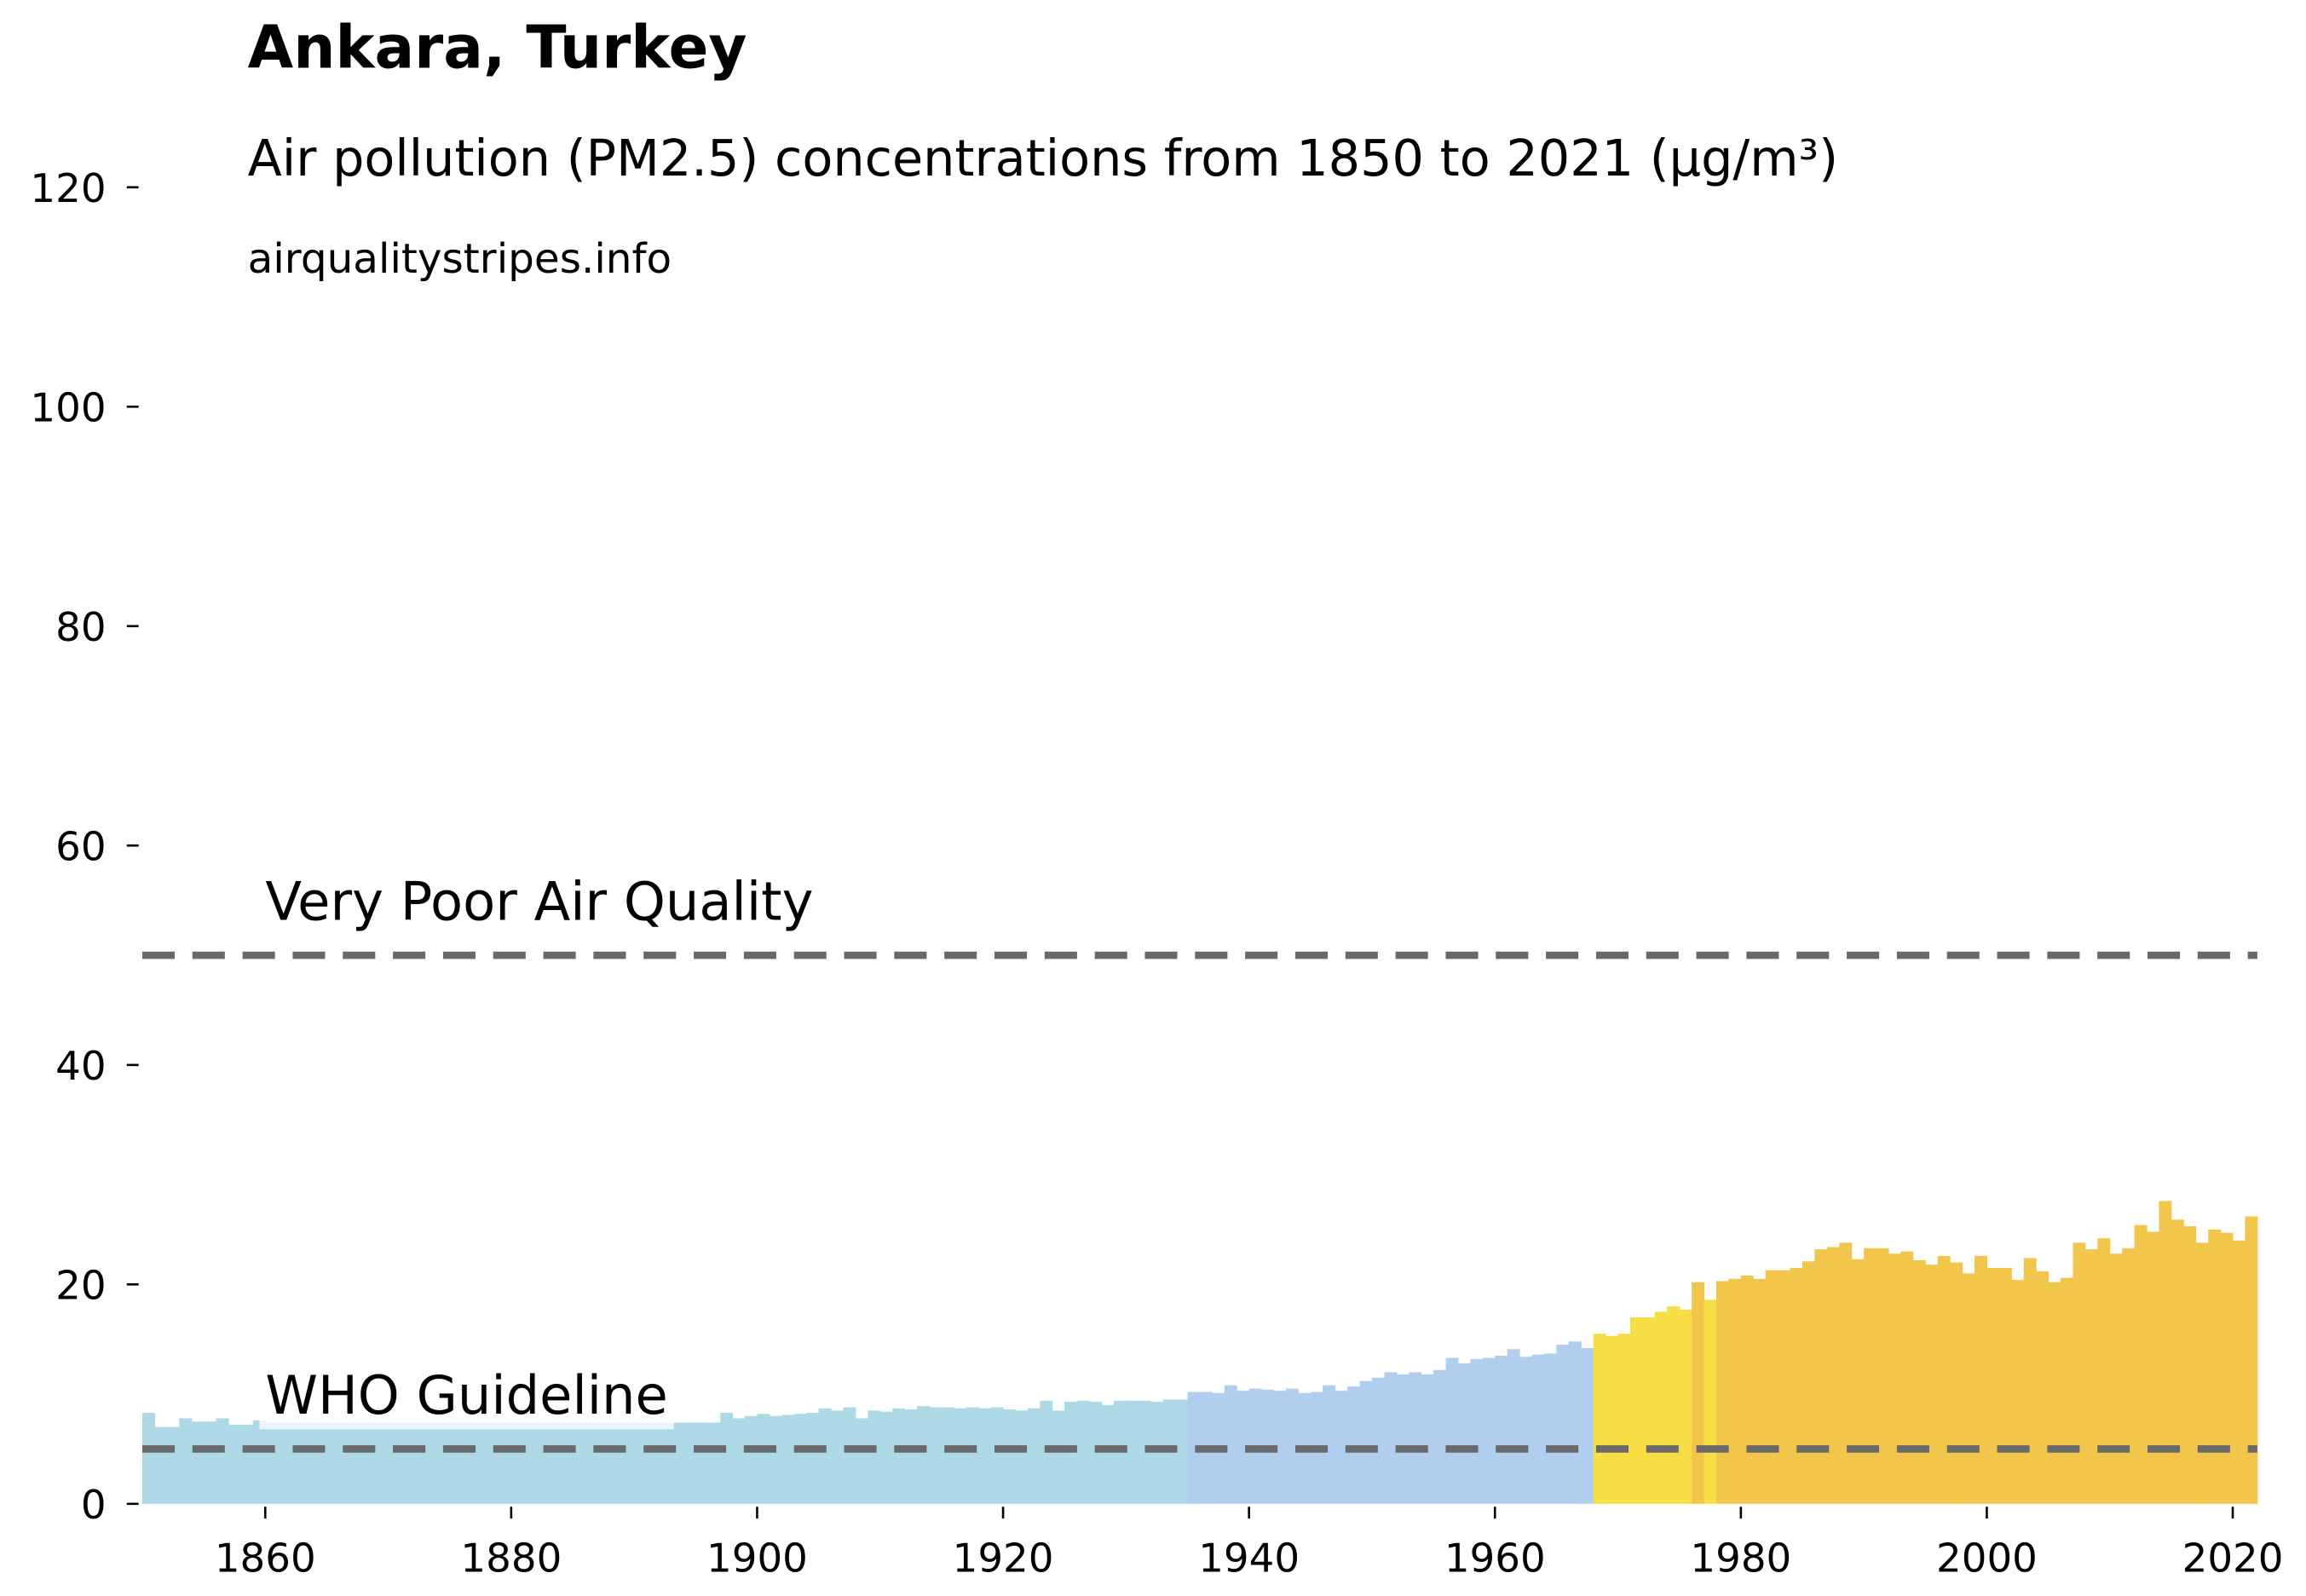  I want to click on x-tick-label: 1900, so click(757, 1559).